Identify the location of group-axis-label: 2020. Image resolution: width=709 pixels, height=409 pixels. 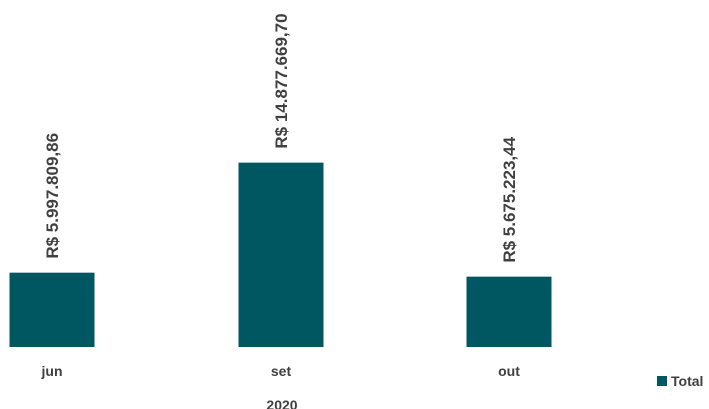
(281, 403).